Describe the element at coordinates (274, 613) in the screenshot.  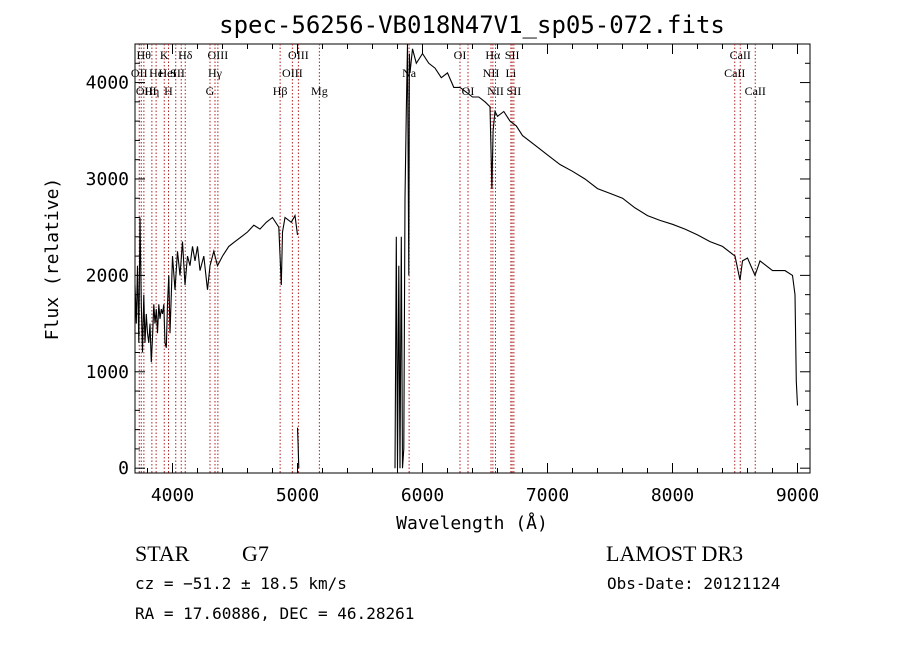
I see `coordinates-text: RA = 17.60886, DEC = 46.28261` at that location.